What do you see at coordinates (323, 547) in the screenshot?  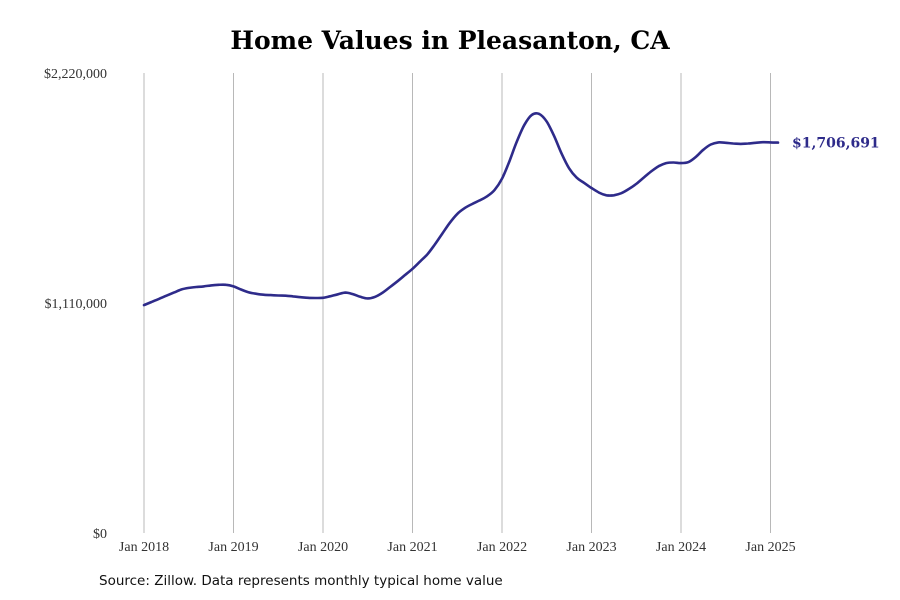 I see `x-tick-label: Jan 2020` at bounding box center [323, 547].